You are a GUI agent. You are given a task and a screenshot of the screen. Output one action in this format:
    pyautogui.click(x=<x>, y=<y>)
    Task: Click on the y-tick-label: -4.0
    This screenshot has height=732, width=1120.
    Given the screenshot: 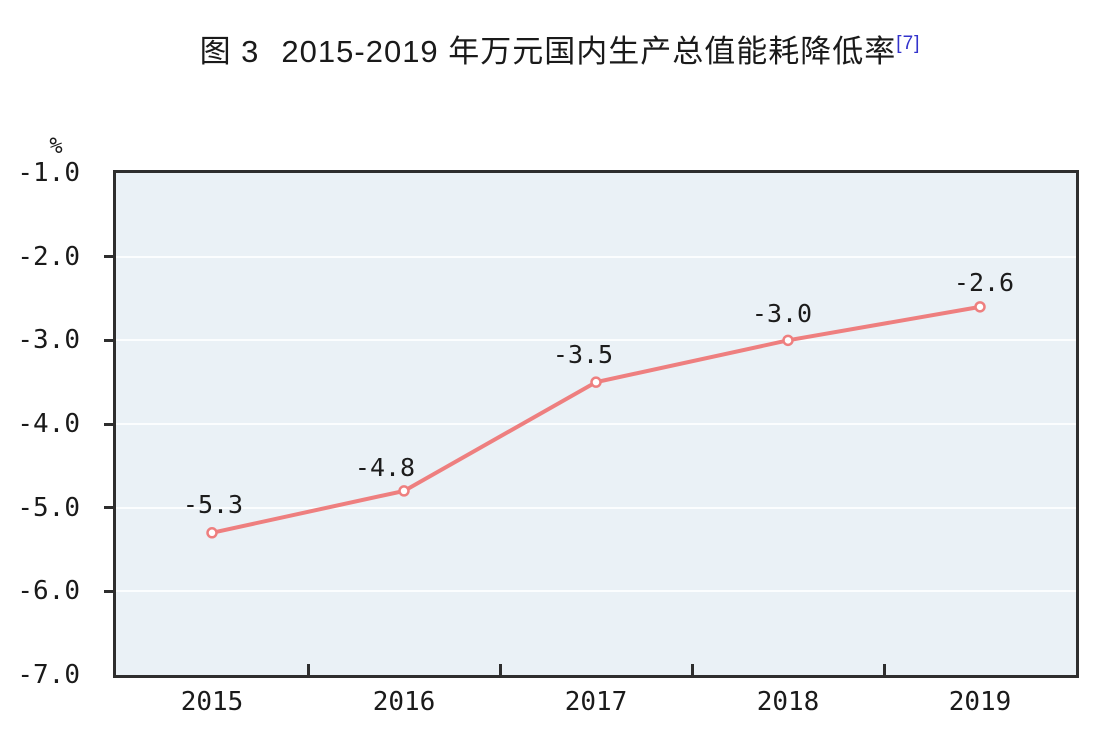 What is the action you would take?
    pyautogui.click(x=48, y=424)
    